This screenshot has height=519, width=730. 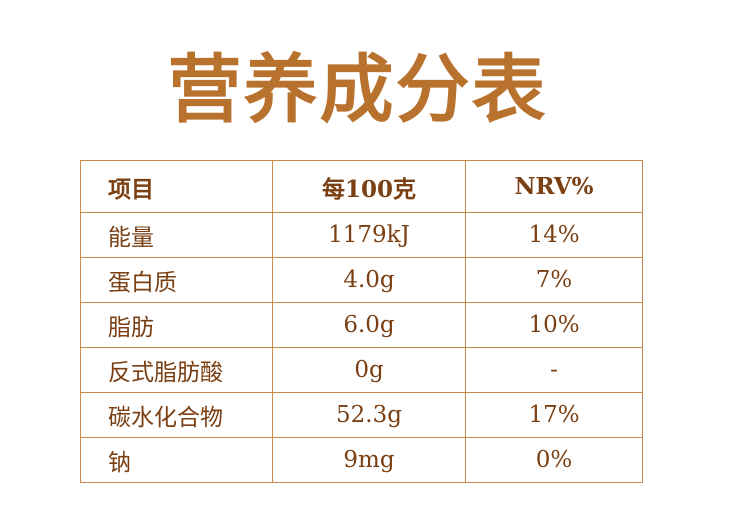 I want to click on column-header: 项目, so click(x=176, y=186).